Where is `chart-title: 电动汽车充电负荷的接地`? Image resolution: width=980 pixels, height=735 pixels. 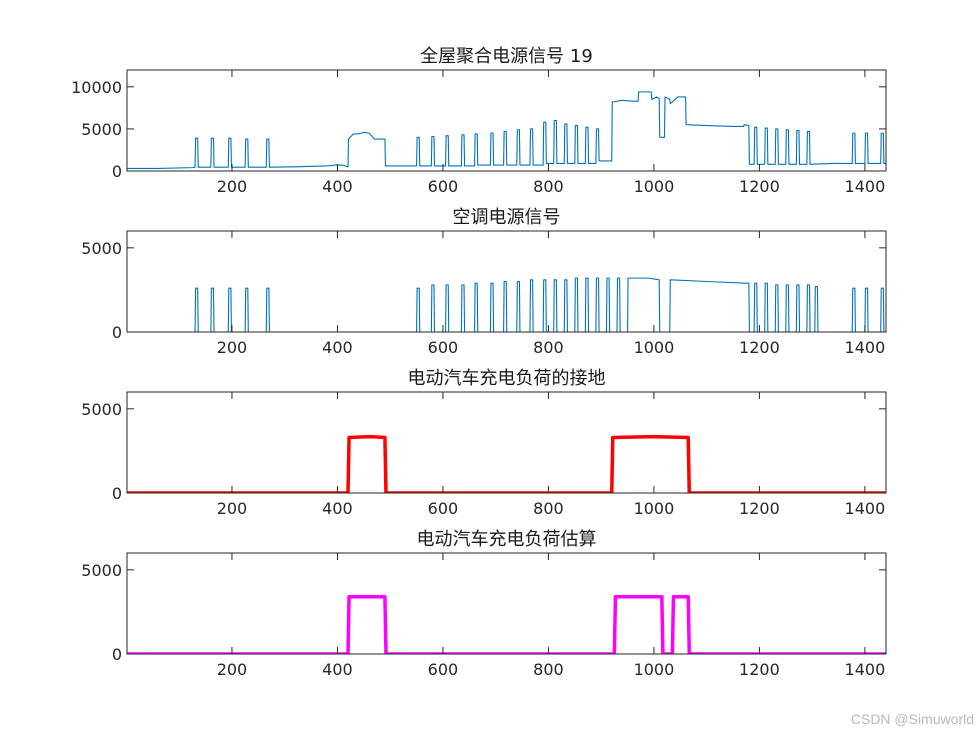
chart-title: 电动汽车充电负荷的接地 is located at coordinates (507, 378).